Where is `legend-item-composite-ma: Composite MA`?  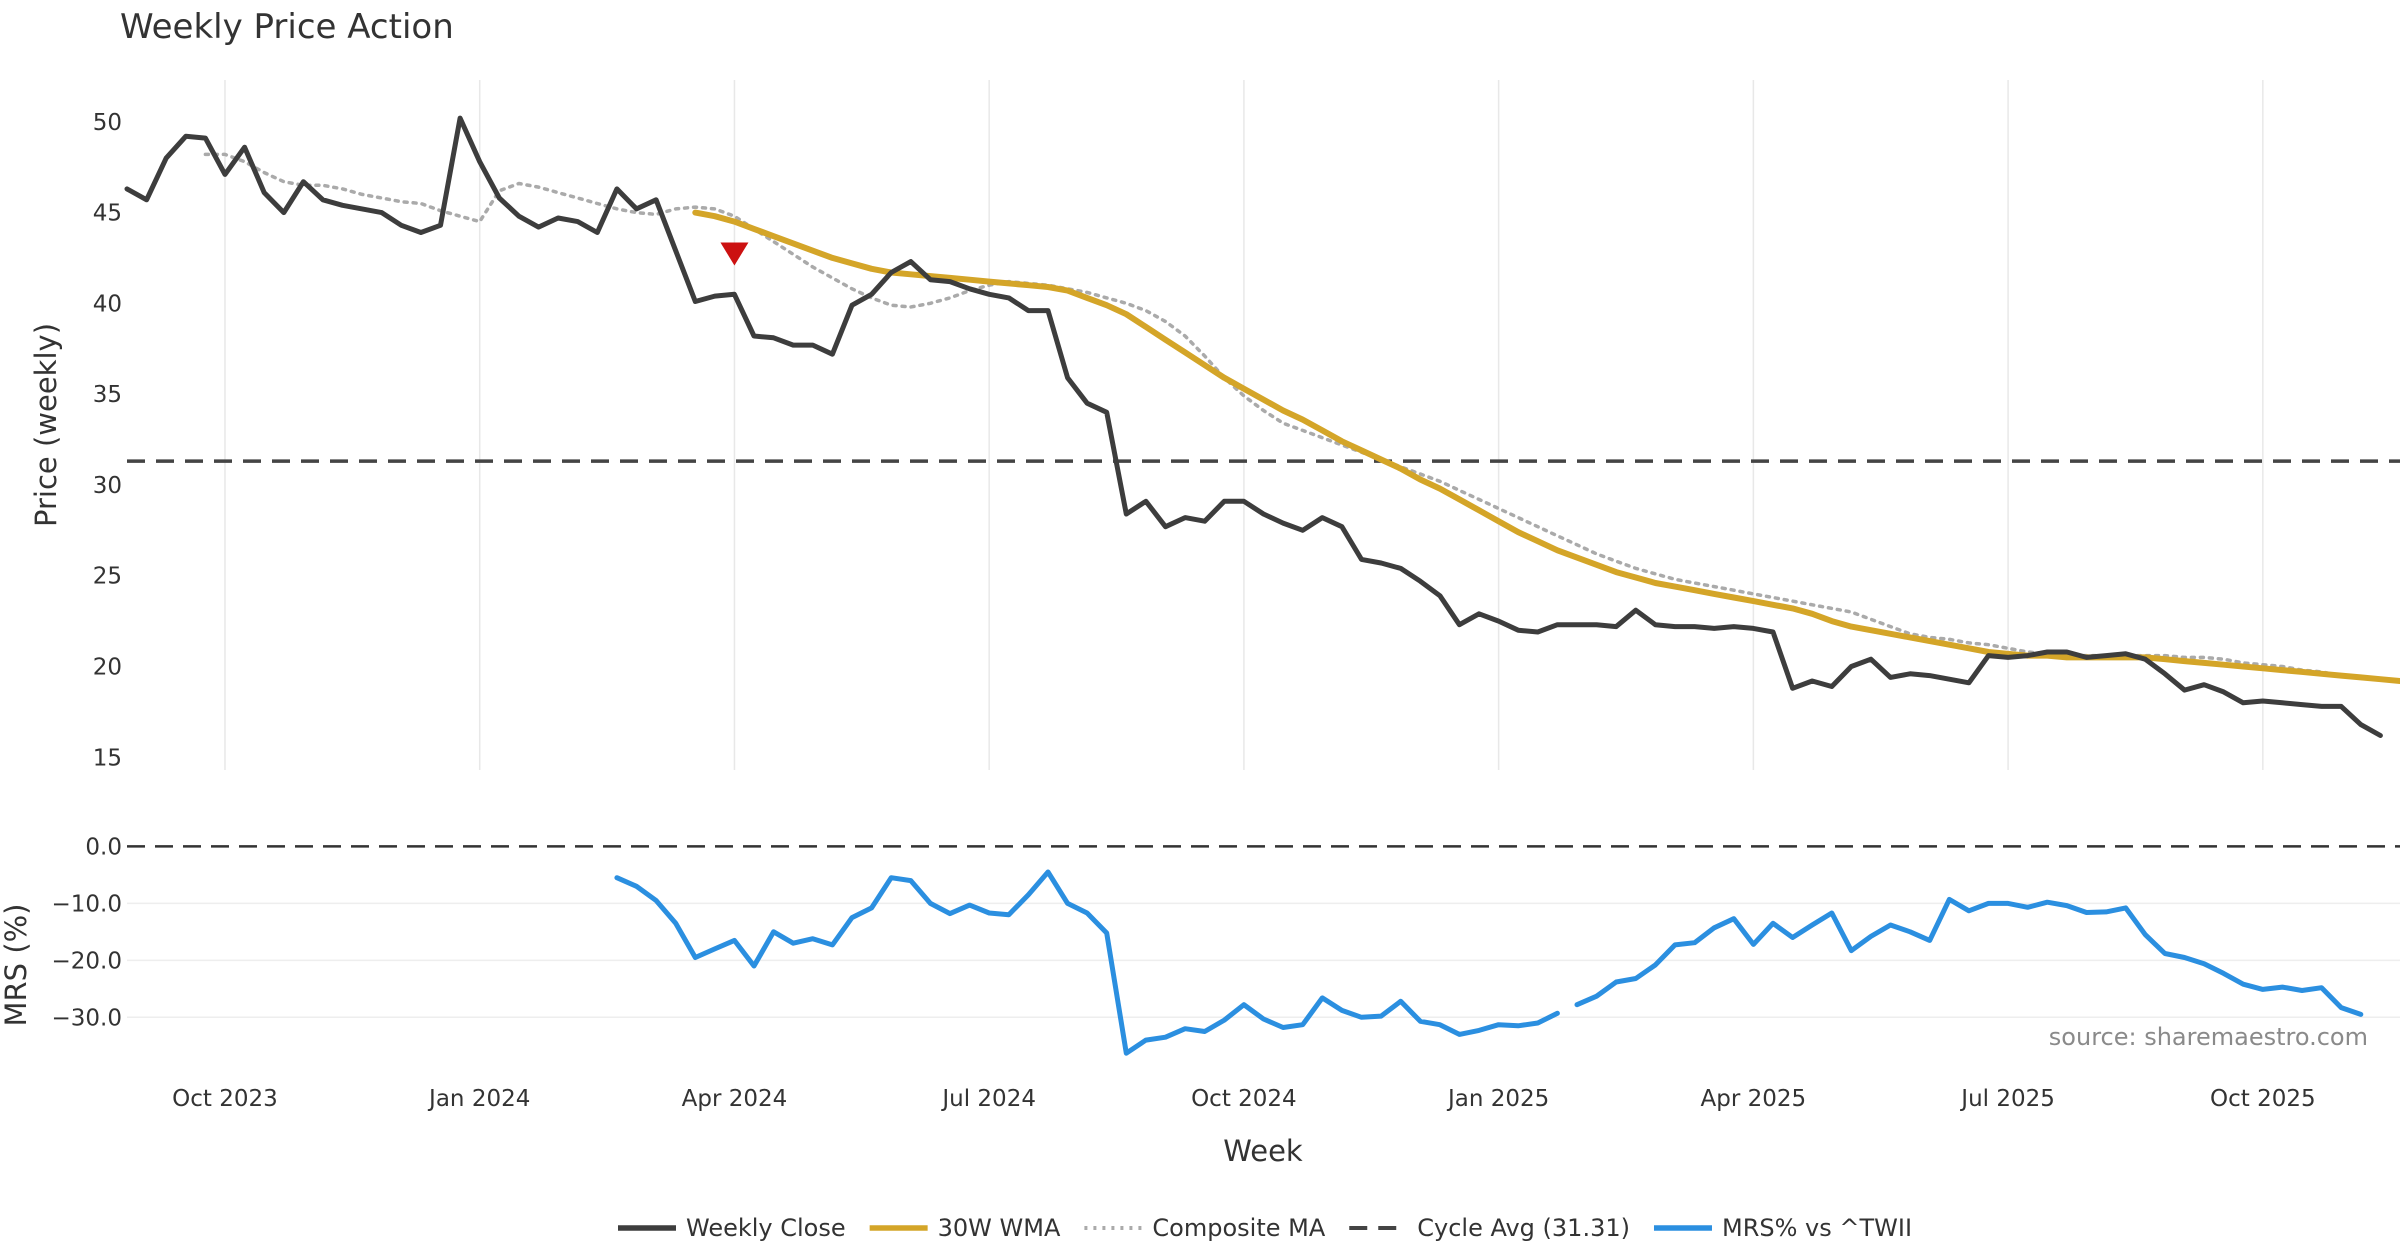 legend-item-composite-ma: Composite MA is located at coordinates (1205, 1228).